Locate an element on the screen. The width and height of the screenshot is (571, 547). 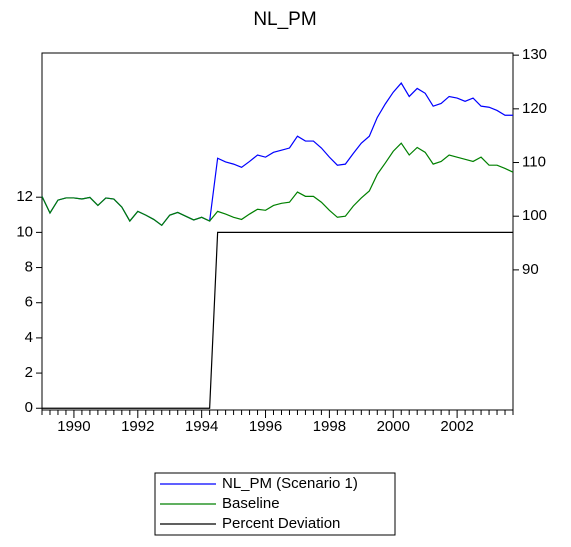
x-tick-label: 1992 is located at coordinates (137, 426).